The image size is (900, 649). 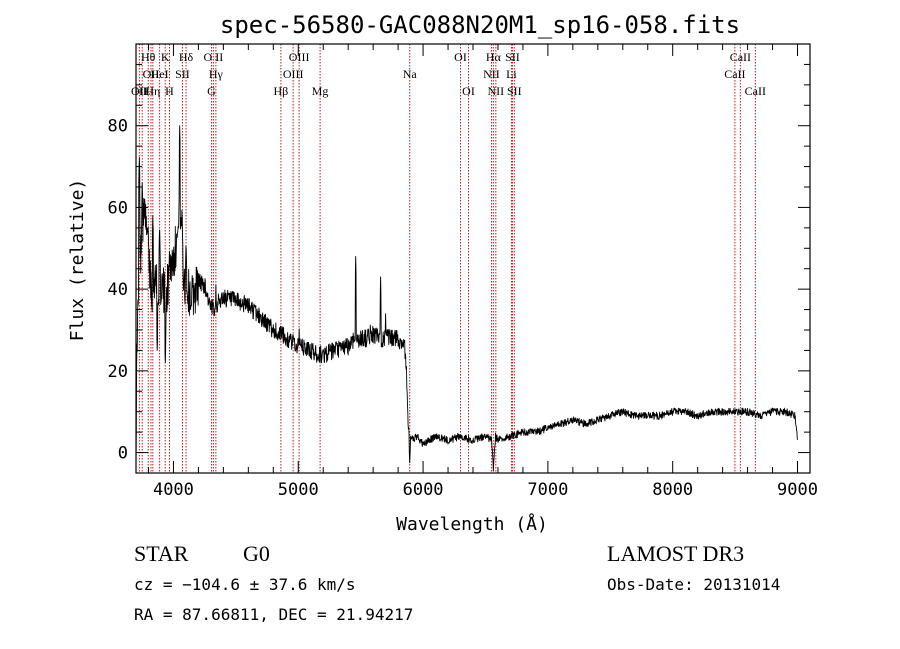 I want to click on line-marker-label: Hα, so click(x=494, y=57).